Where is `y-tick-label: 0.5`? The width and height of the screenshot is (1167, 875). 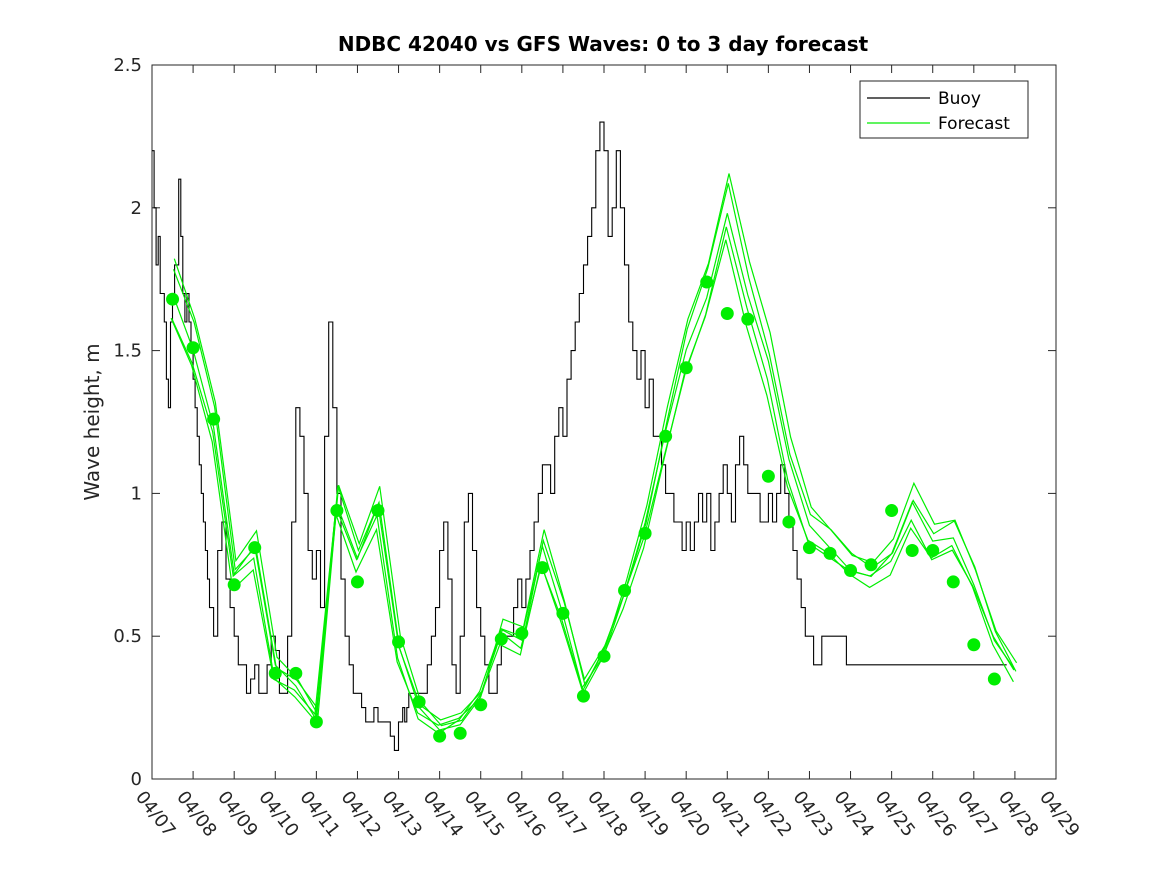
y-tick-label: 0.5 is located at coordinates (127, 636).